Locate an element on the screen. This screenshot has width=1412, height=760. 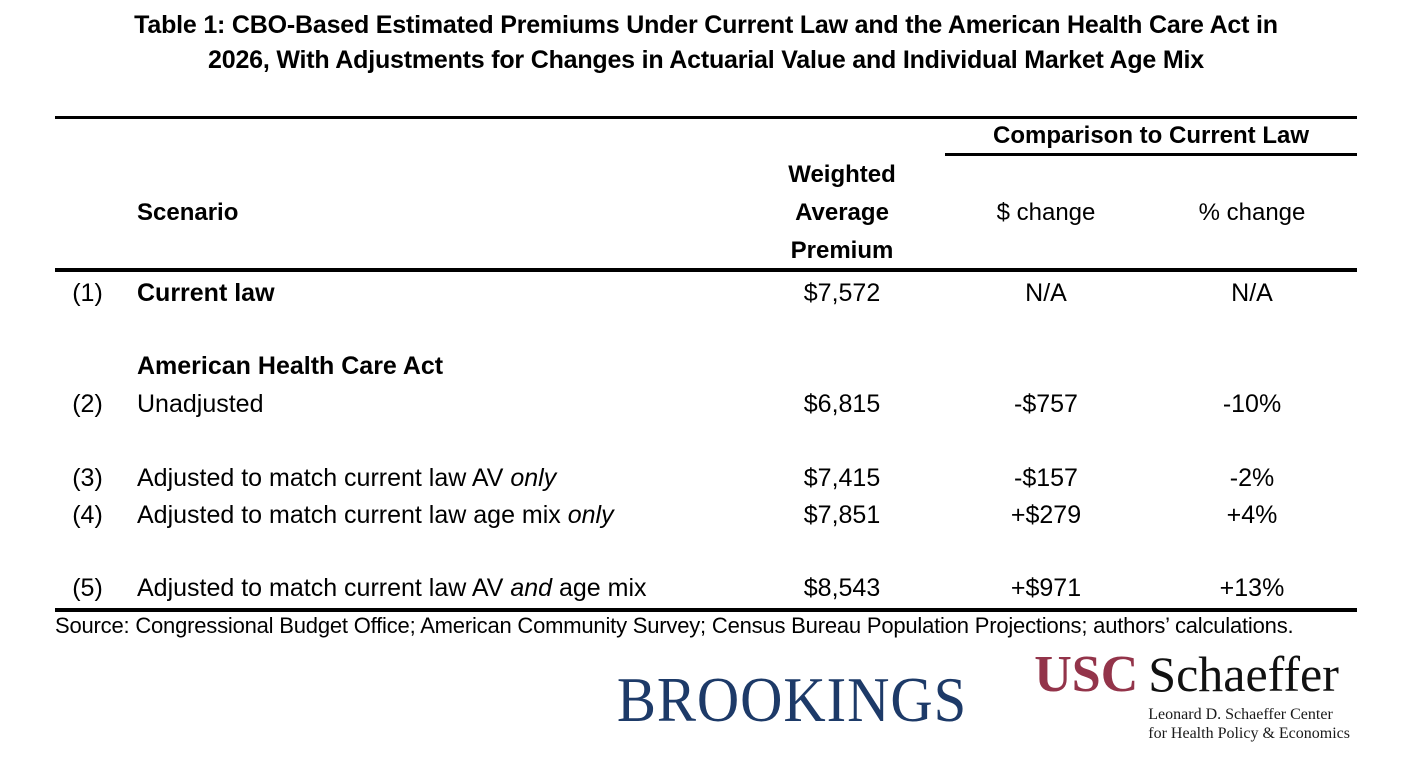
premium-value: $7,851 is located at coordinates (842, 515).